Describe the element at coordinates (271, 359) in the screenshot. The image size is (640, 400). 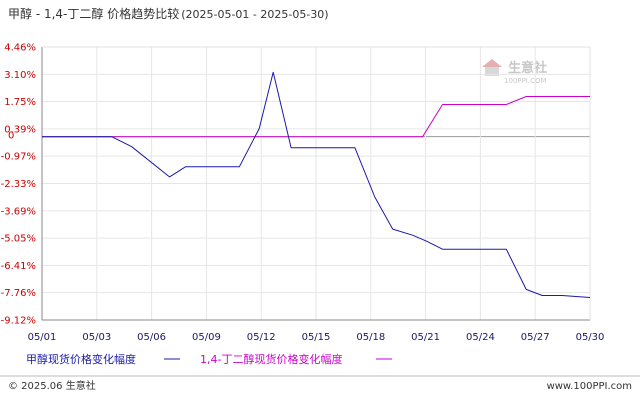
I see `legend-label-bdo: 1,4-丁二醇现货价格变化幅度` at that location.